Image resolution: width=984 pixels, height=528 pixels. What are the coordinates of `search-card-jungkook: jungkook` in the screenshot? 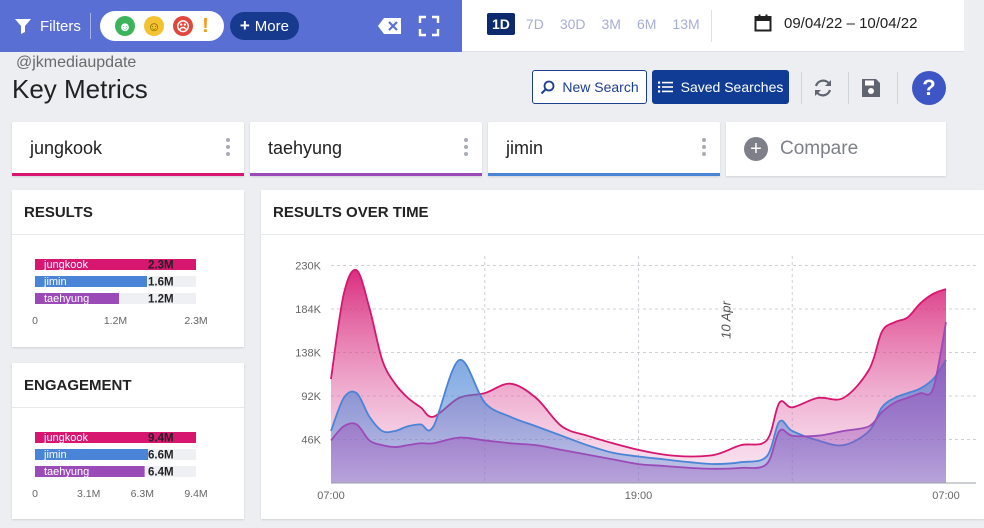 It's located at (128, 149).